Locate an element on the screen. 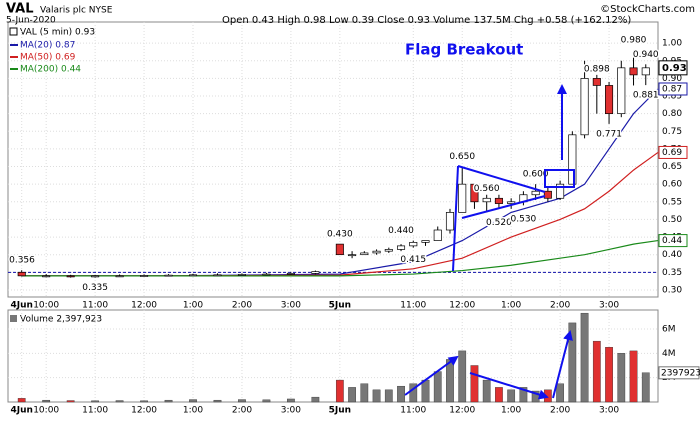 This screenshot has width=700, height=421. volume-label: Volume 2,397,923 is located at coordinates (61, 320).